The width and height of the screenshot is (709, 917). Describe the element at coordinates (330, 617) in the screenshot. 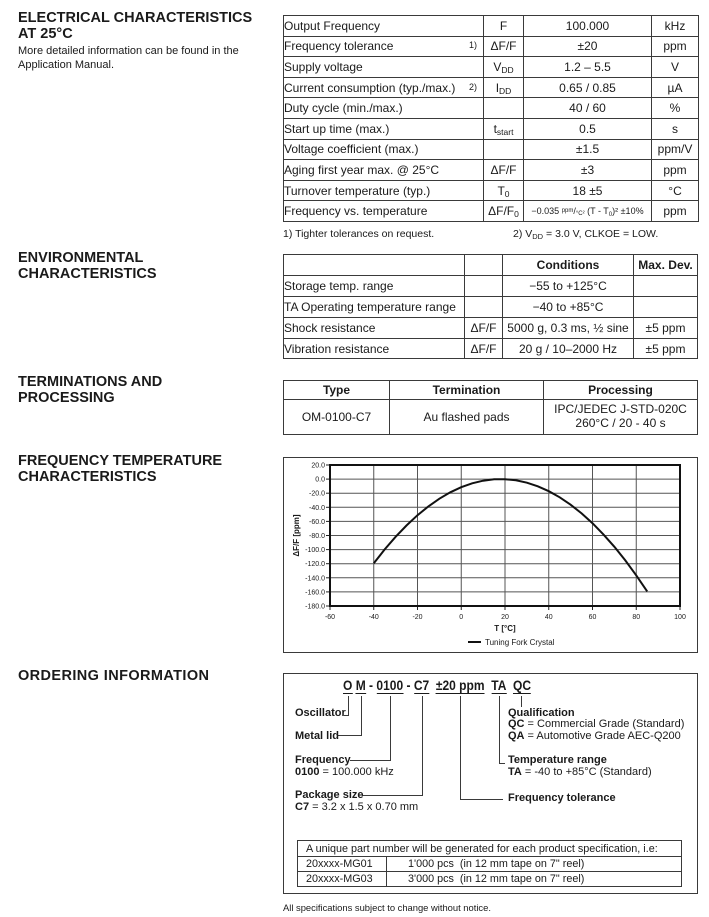

I see `svg-text: -60` at that location.